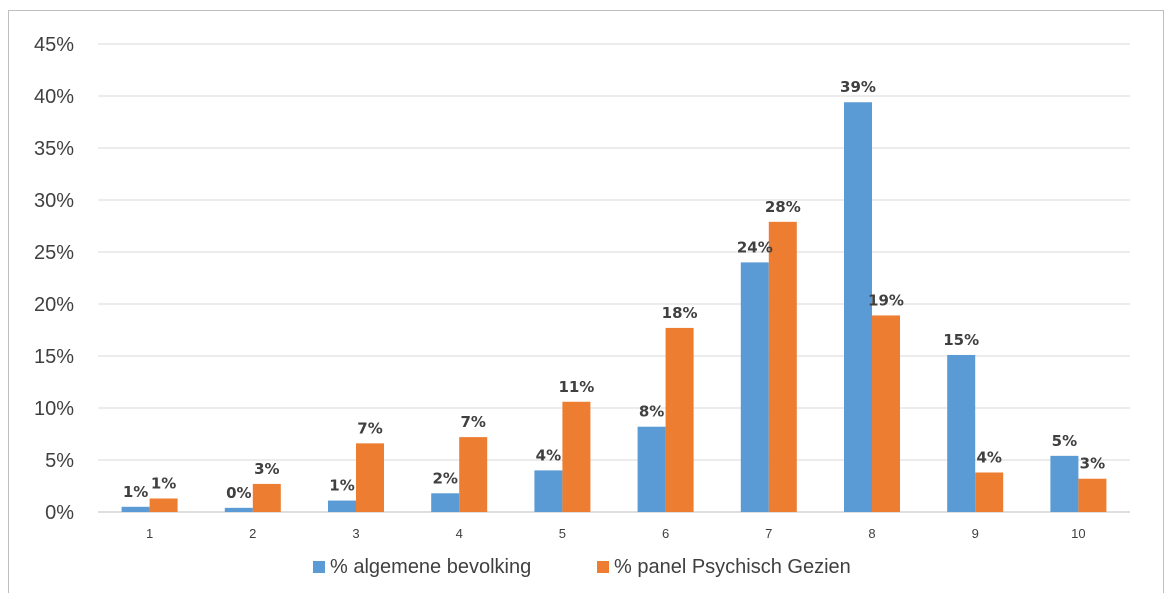 The image size is (1171, 593). I want to click on legend-label: % panel Psychisch Gezien, so click(732, 567).